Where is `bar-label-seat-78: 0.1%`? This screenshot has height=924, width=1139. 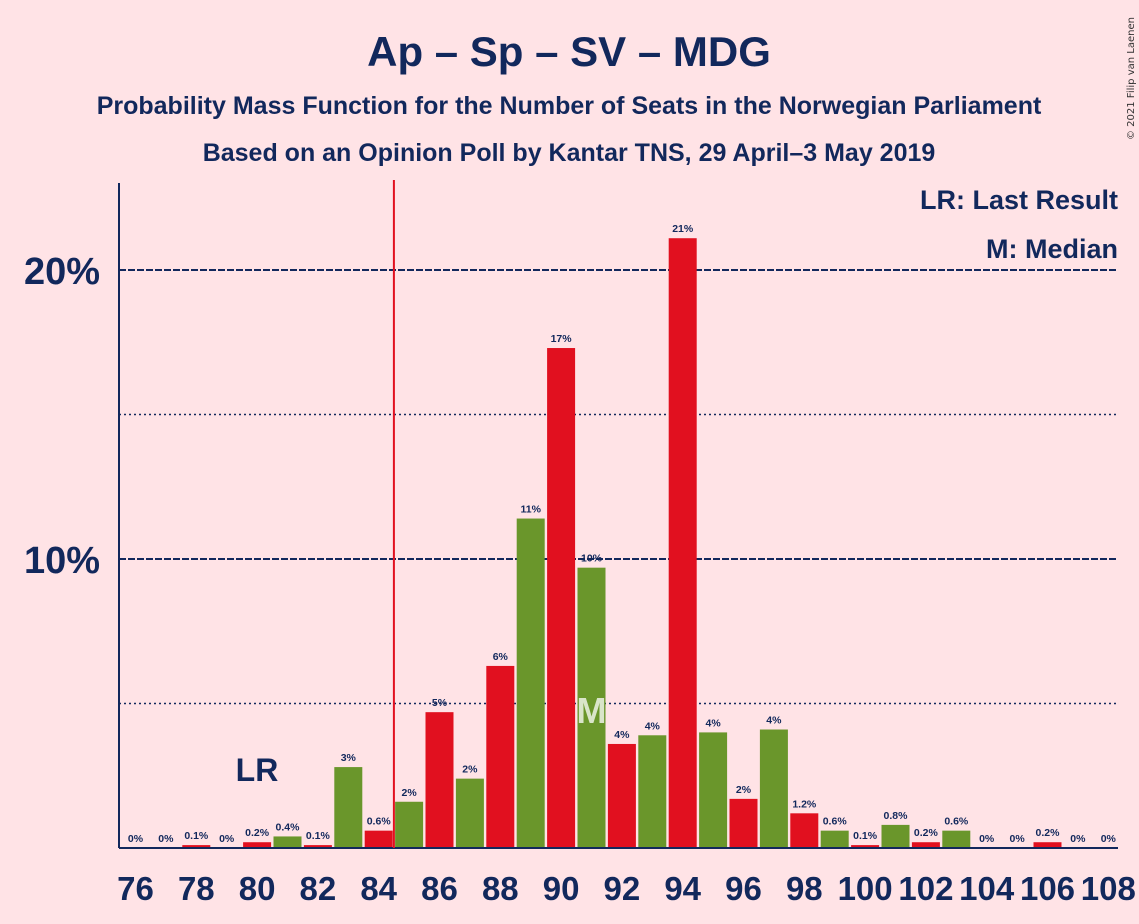 bar-label-seat-78: 0.1% is located at coordinates (196, 836).